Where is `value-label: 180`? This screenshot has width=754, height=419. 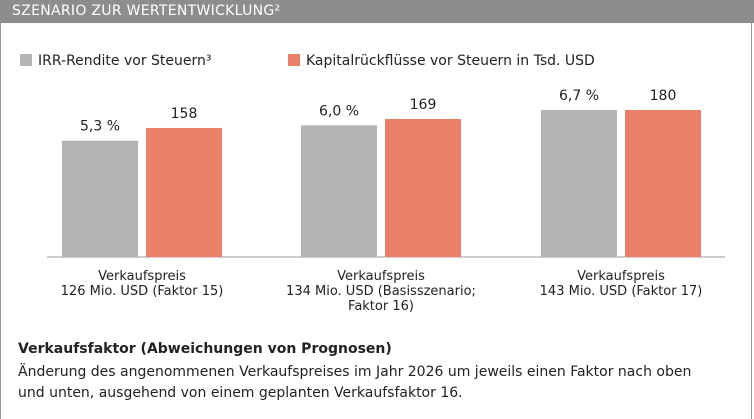
value-label: 180 is located at coordinates (663, 96).